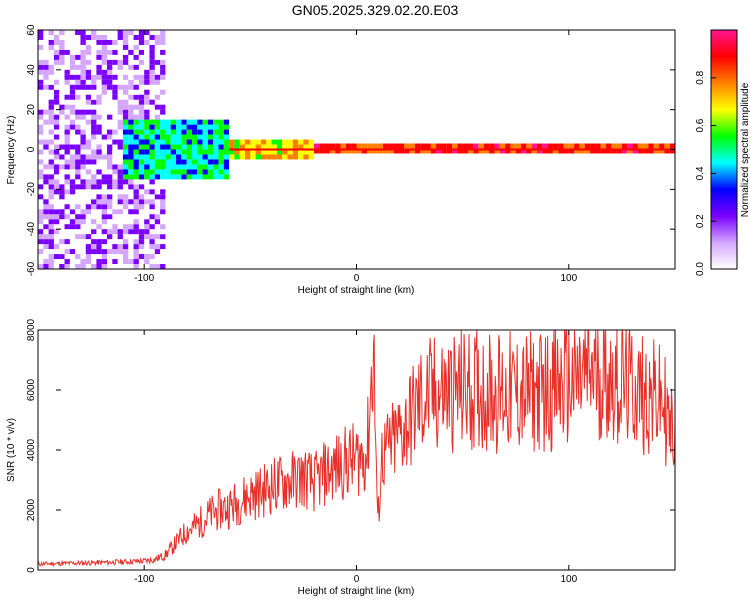 This screenshot has width=750, height=605. I want to click on spectrogram-y-label: Frequency (Hz), so click(11, 150).